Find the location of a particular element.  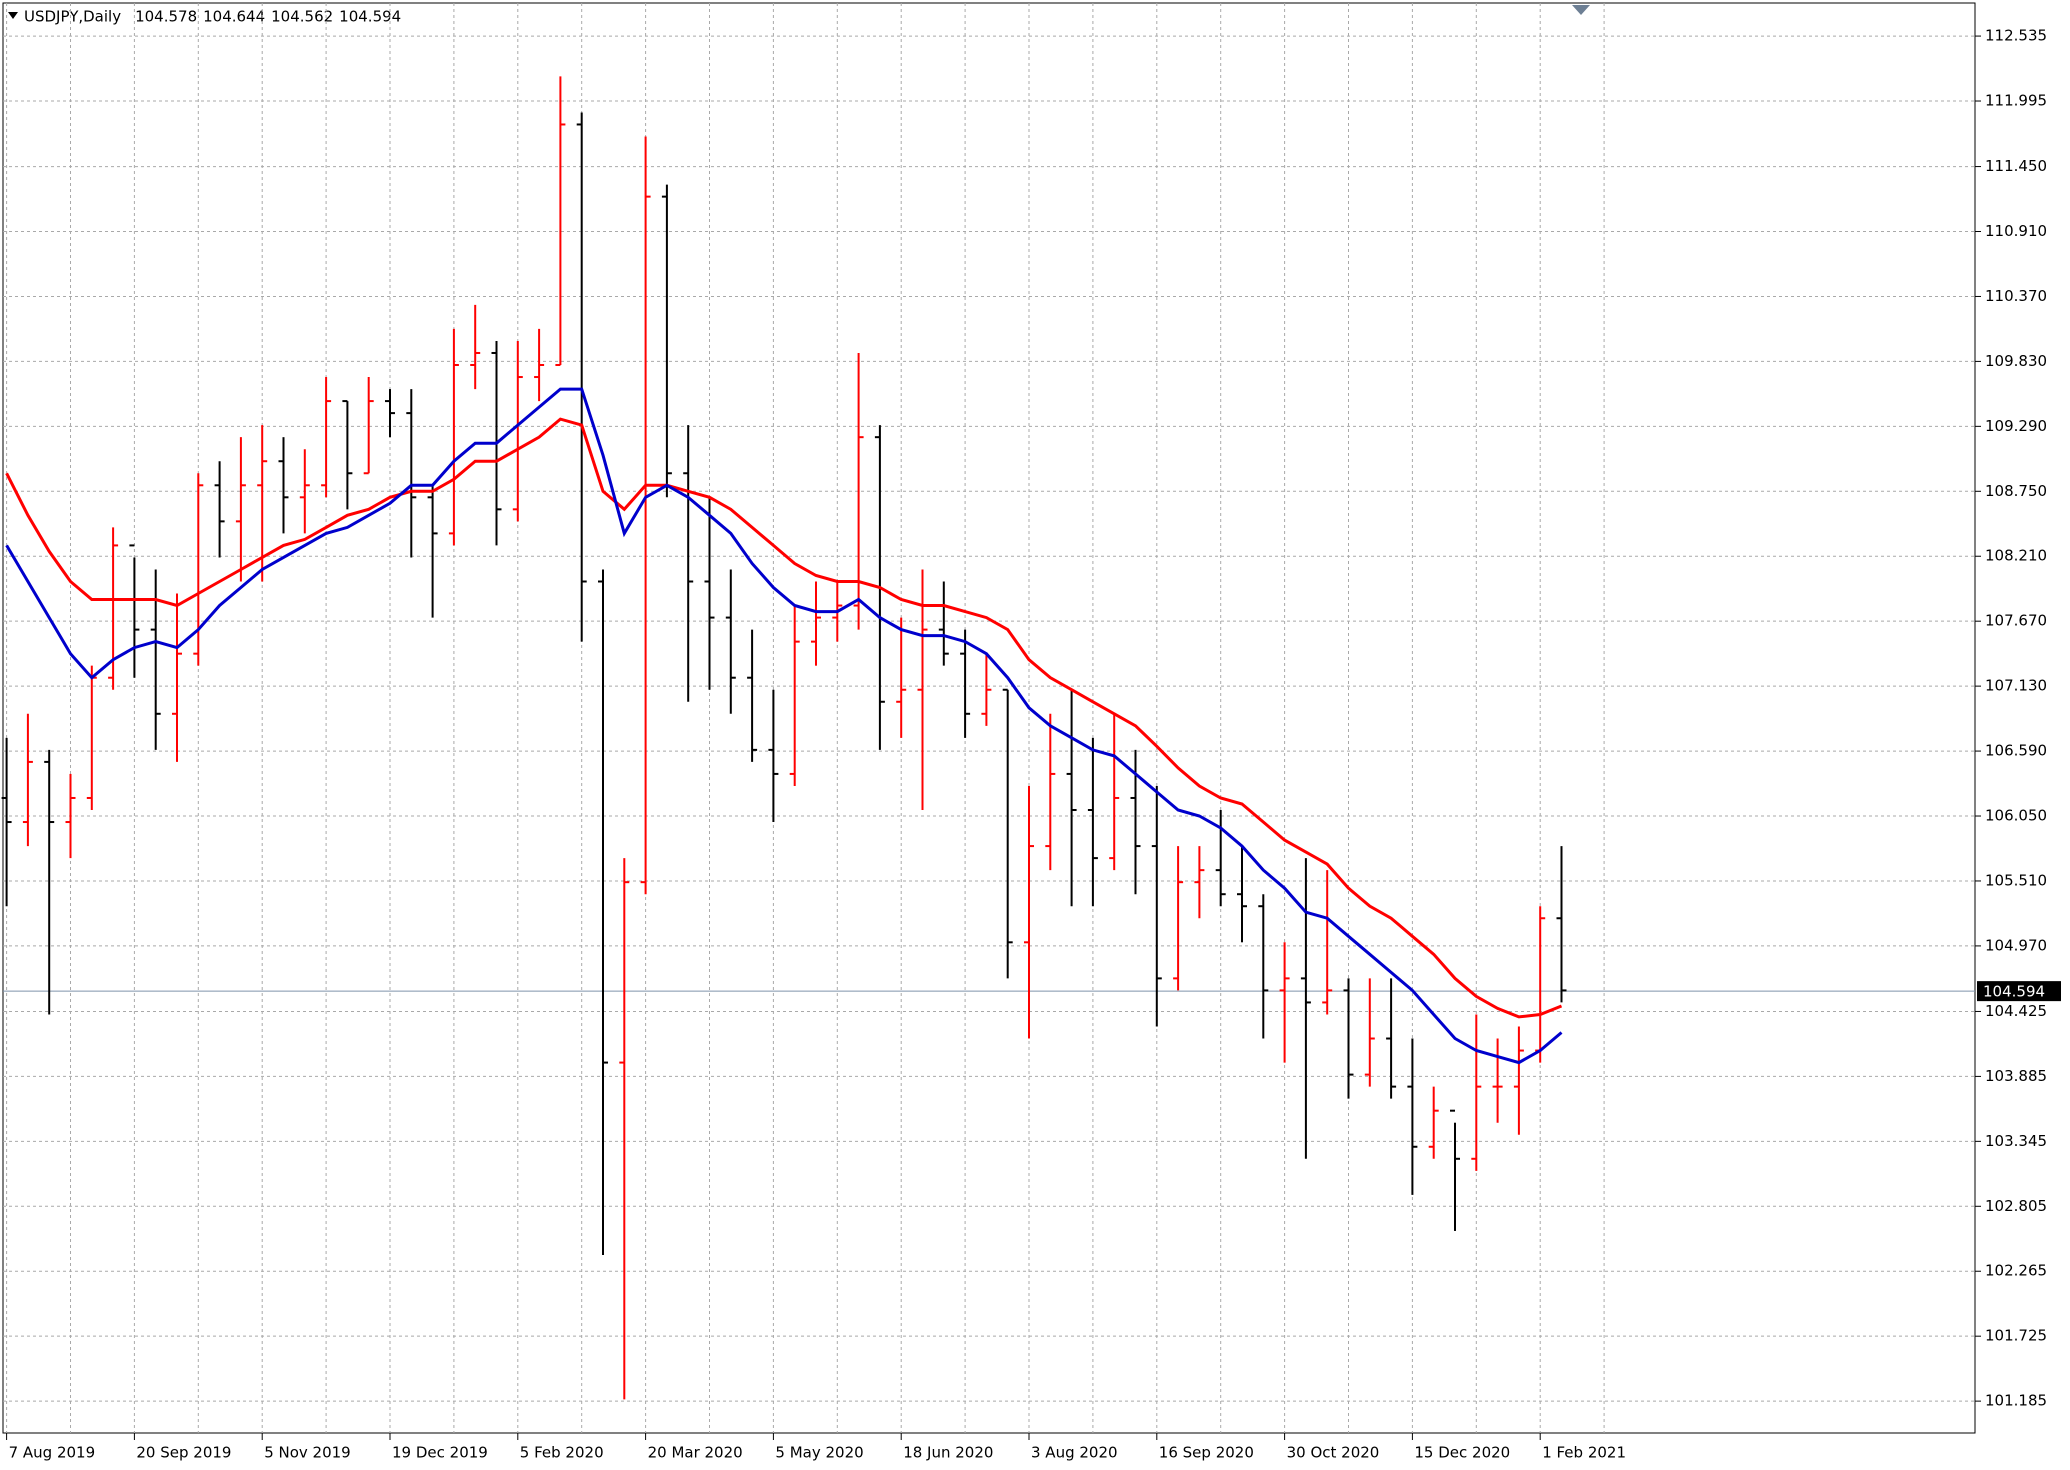

x-tick-label: 5 May 2020 is located at coordinates (819, 1453).